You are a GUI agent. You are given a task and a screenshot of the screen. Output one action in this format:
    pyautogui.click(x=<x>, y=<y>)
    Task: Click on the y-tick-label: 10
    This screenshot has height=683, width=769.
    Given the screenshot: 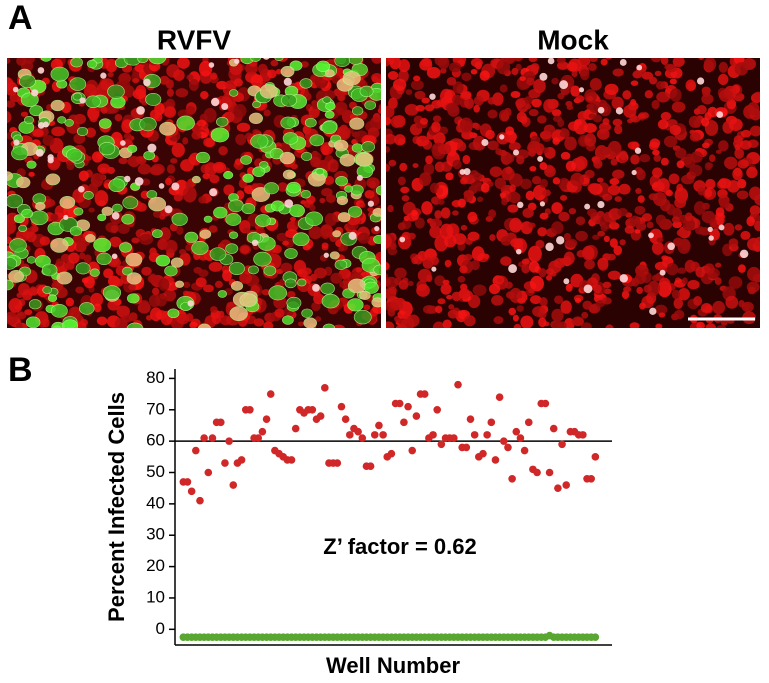 What is the action you would take?
    pyautogui.click(x=155, y=596)
    